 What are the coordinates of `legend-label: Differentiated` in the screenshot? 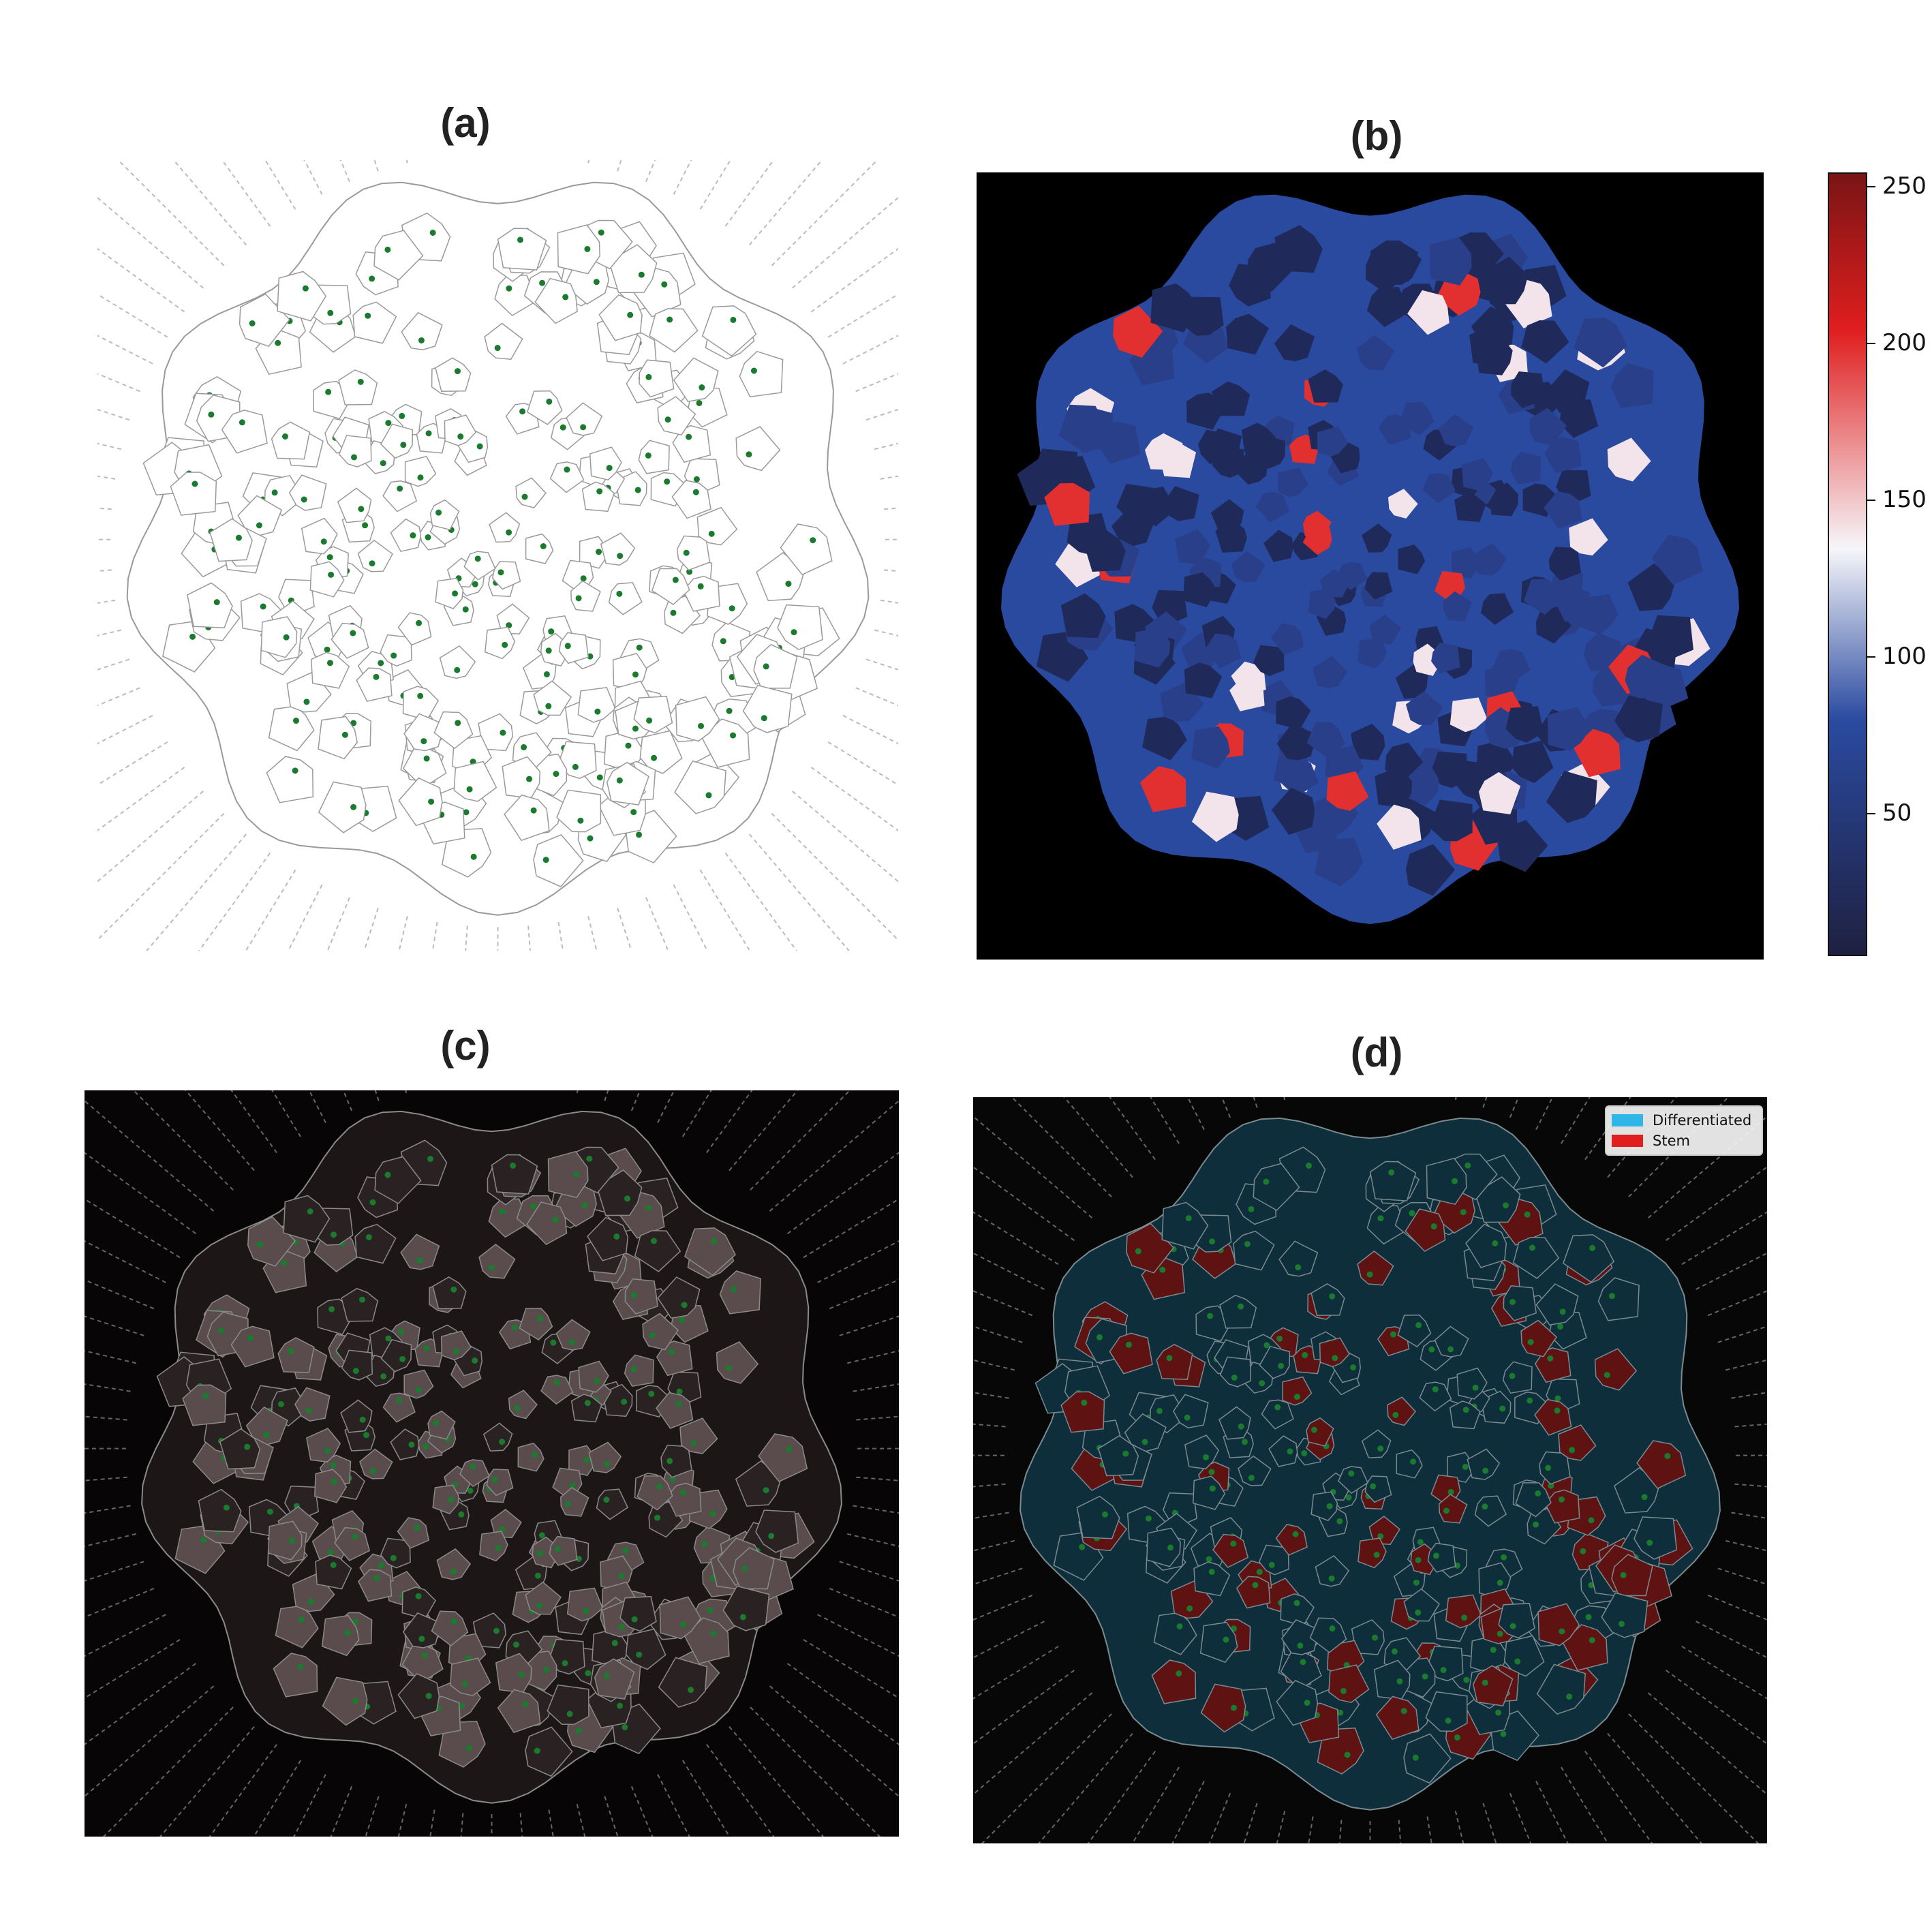 It's located at (1702, 1120).